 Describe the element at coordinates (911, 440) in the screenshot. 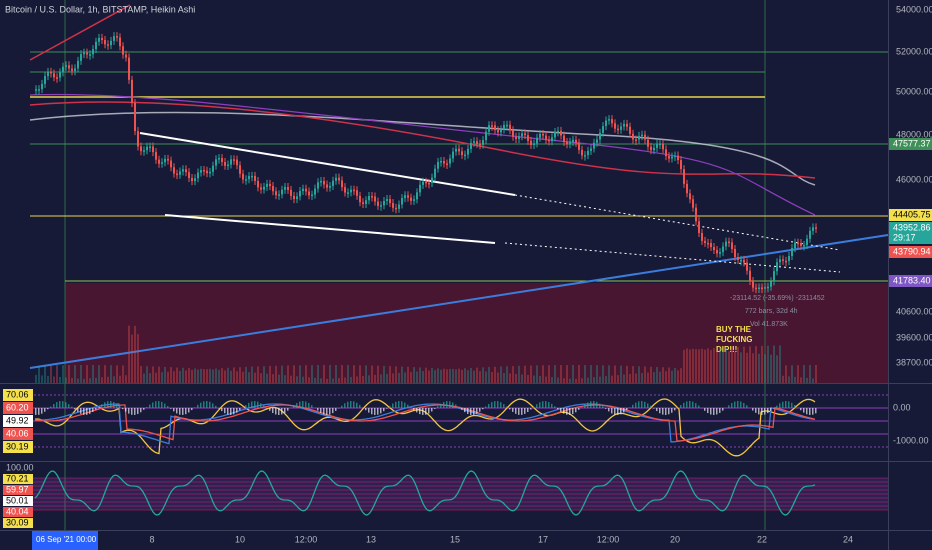

I see `osc-right-label: -1000.00` at that location.